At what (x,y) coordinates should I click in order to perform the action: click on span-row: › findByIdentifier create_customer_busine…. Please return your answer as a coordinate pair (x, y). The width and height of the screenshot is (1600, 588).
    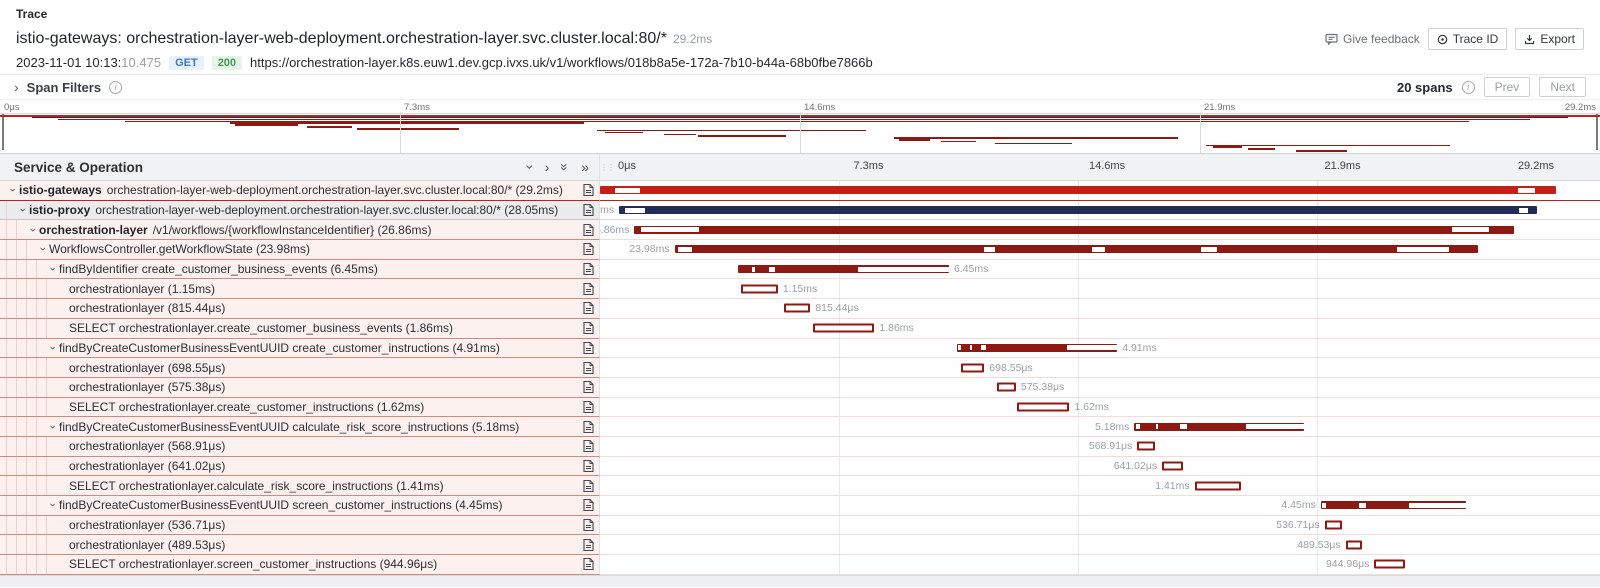
    Looking at the image, I should click on (800, 269).